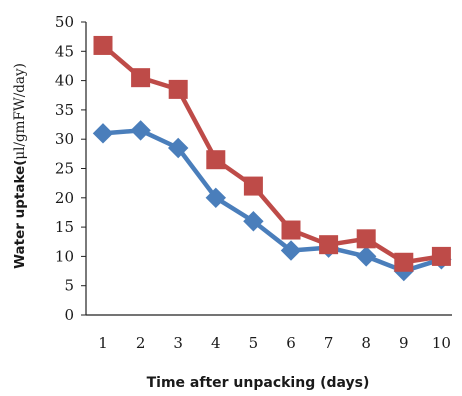 This screenshot has height=396, width=462. I want to click on x-tick-label: 8, so click(366, 343).